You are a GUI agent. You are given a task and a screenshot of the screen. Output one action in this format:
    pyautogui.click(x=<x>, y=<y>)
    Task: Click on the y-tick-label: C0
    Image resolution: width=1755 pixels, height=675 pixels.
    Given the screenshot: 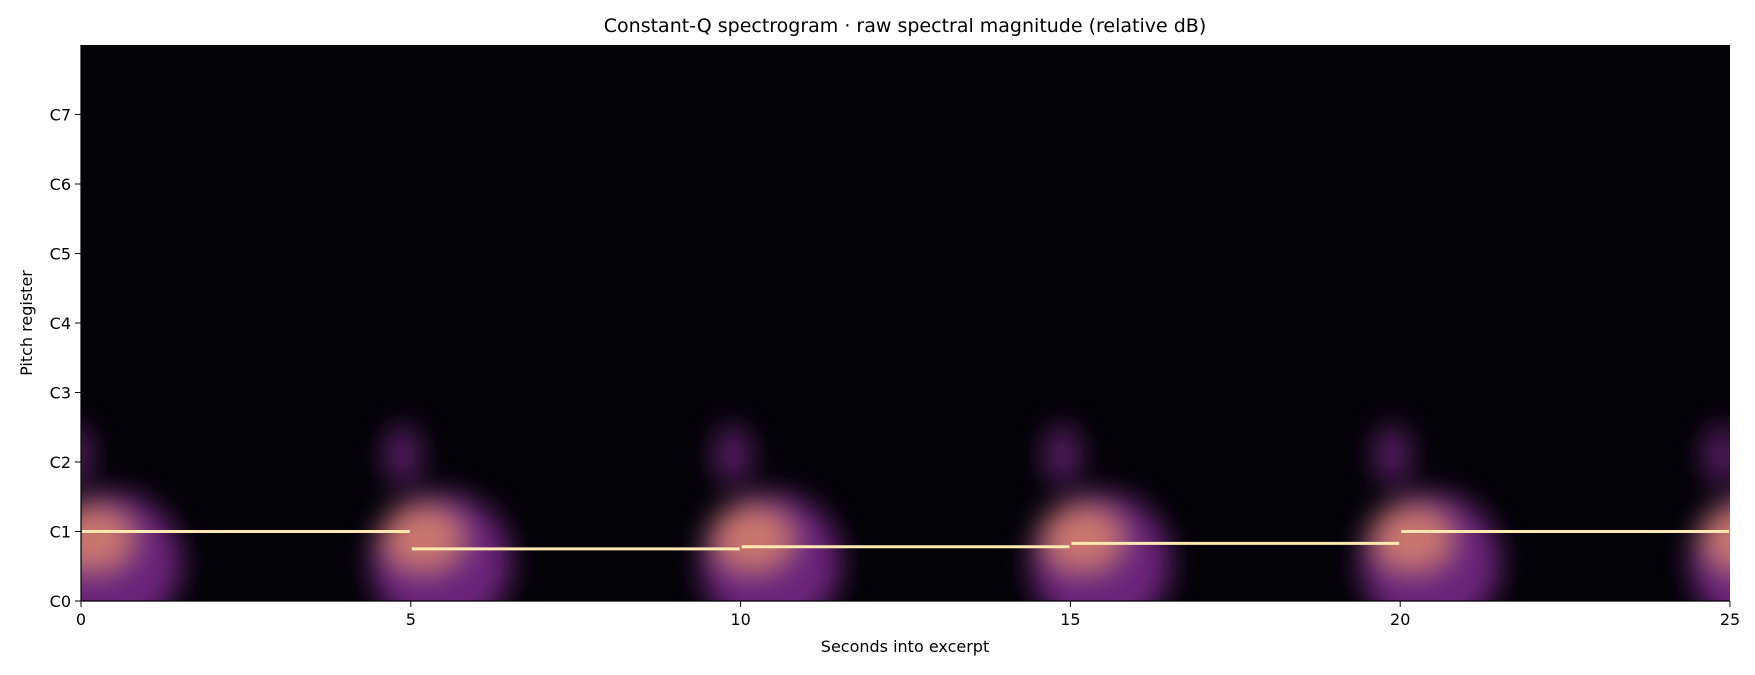 What is the action you would take?
    pyautogui.click(x=60, y=601)
    